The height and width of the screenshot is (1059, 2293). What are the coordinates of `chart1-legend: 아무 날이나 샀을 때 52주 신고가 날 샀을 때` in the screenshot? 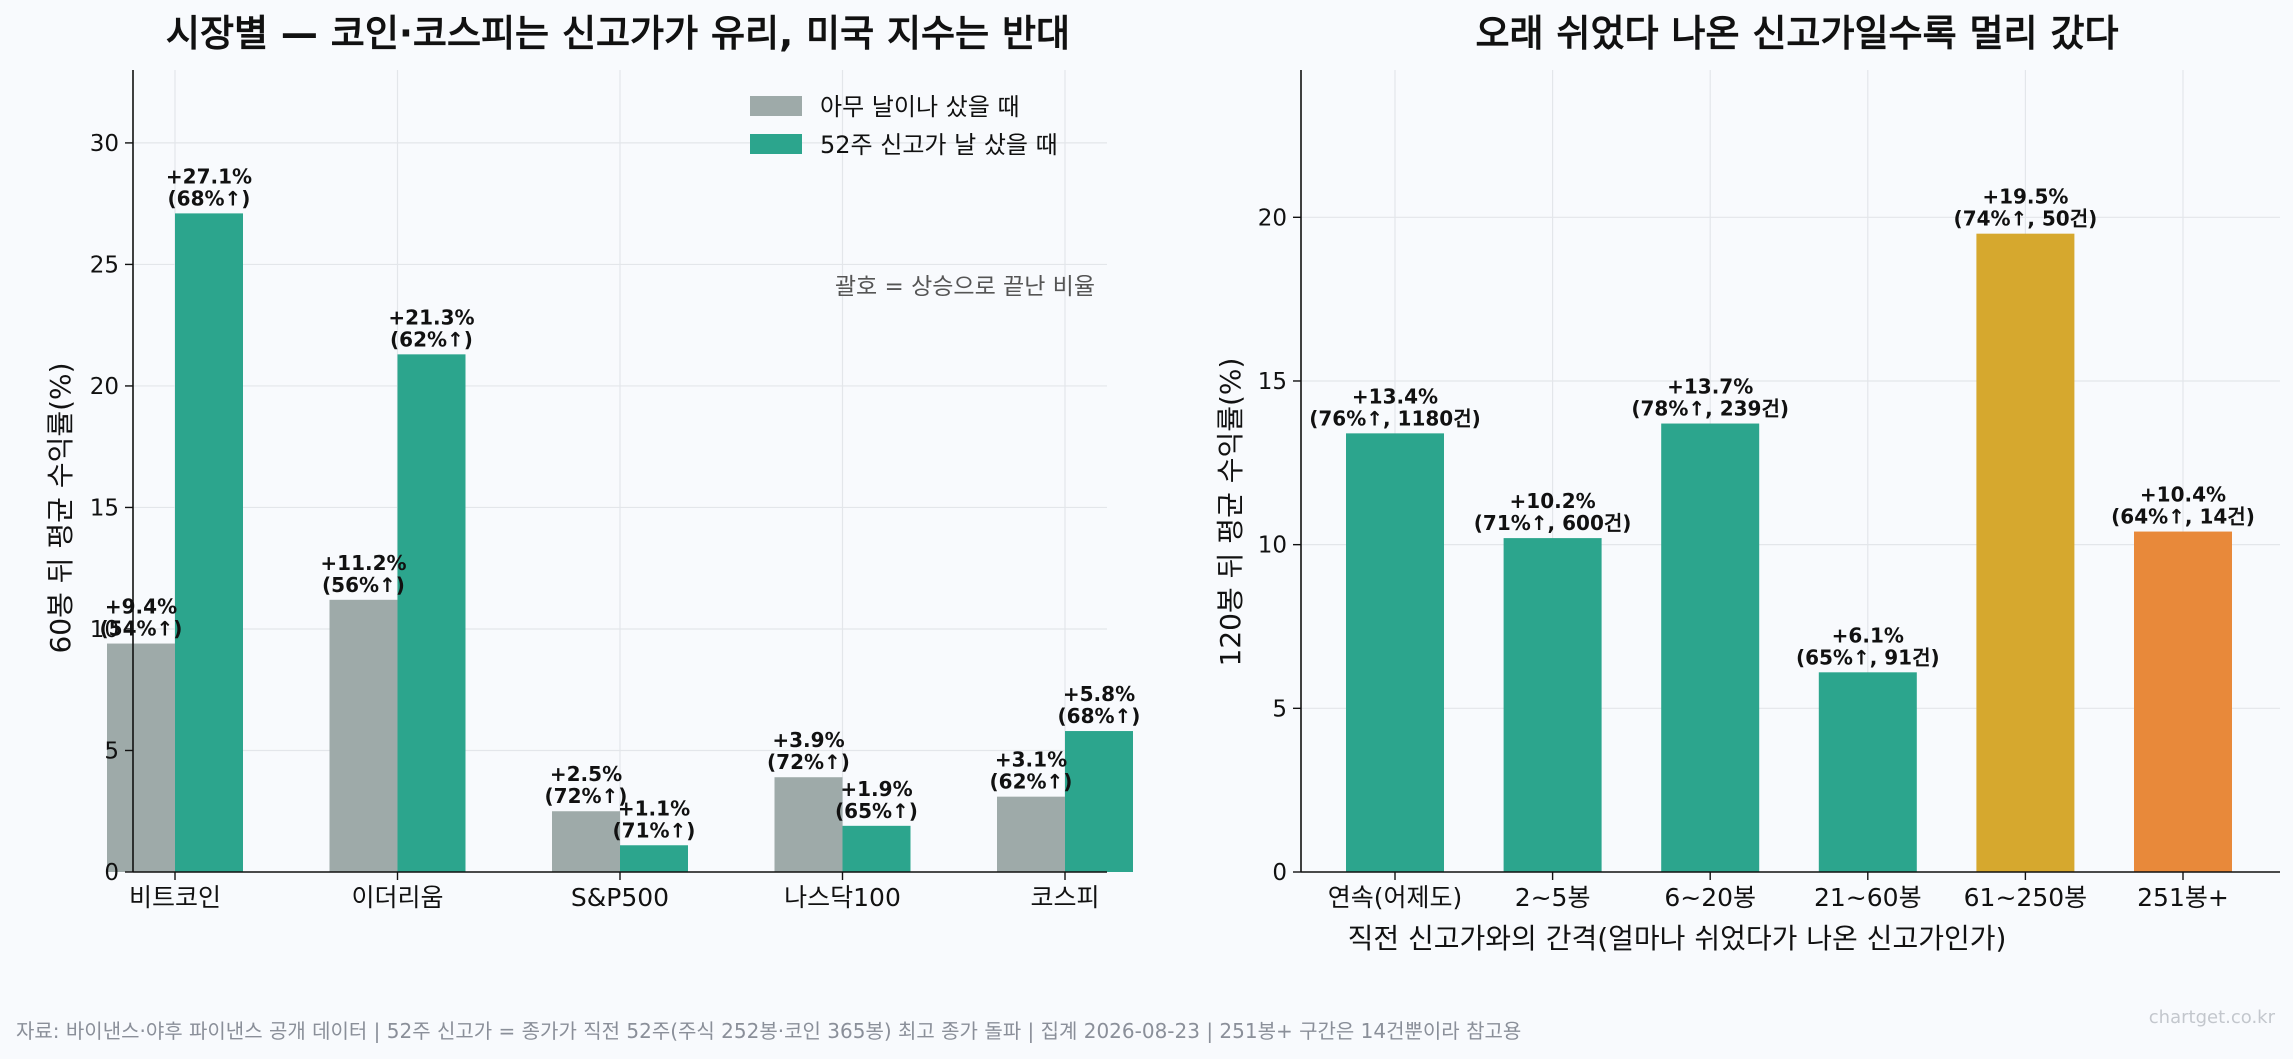 It's located at (904, 126).